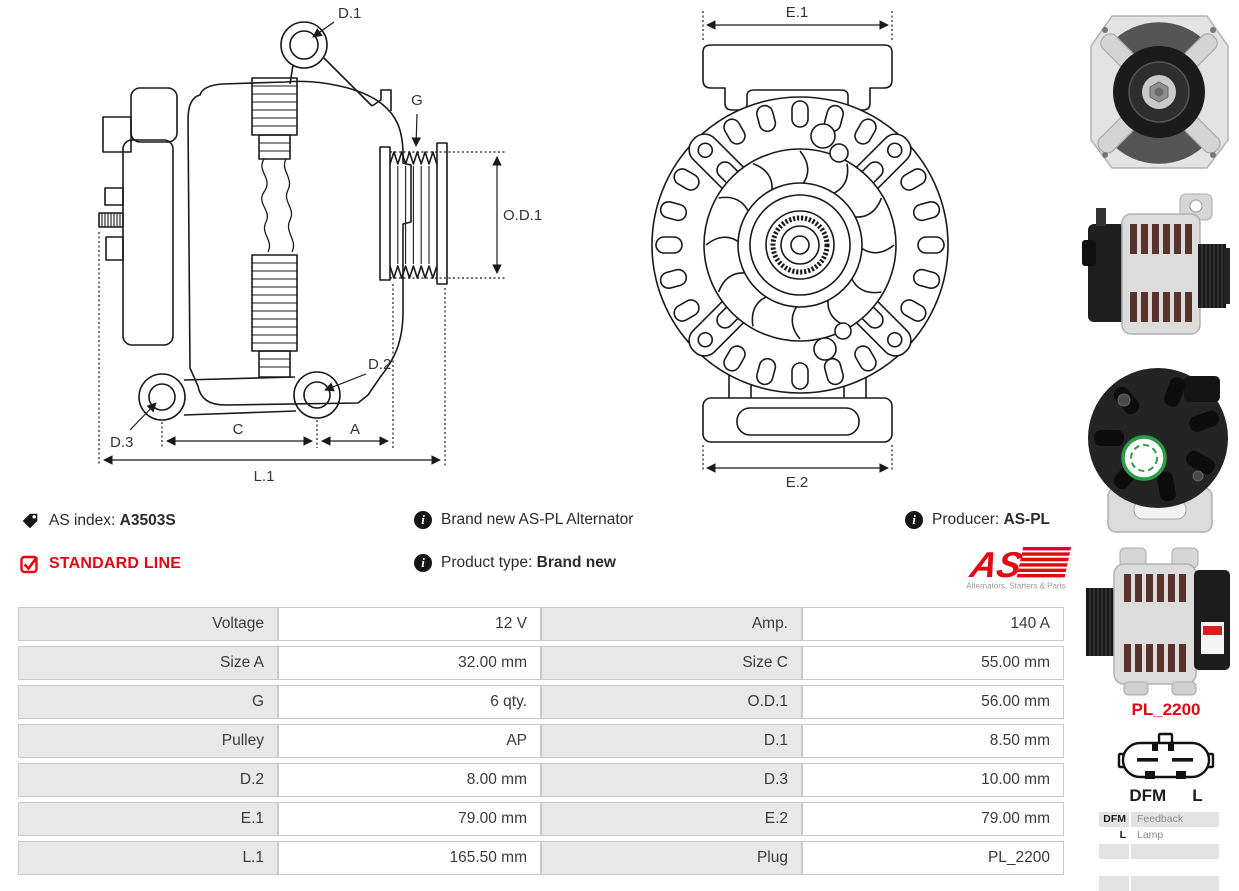 This screenshot has width=1239, height=891. I want to click on spec-value-pulley: AP, so click(409, 741).